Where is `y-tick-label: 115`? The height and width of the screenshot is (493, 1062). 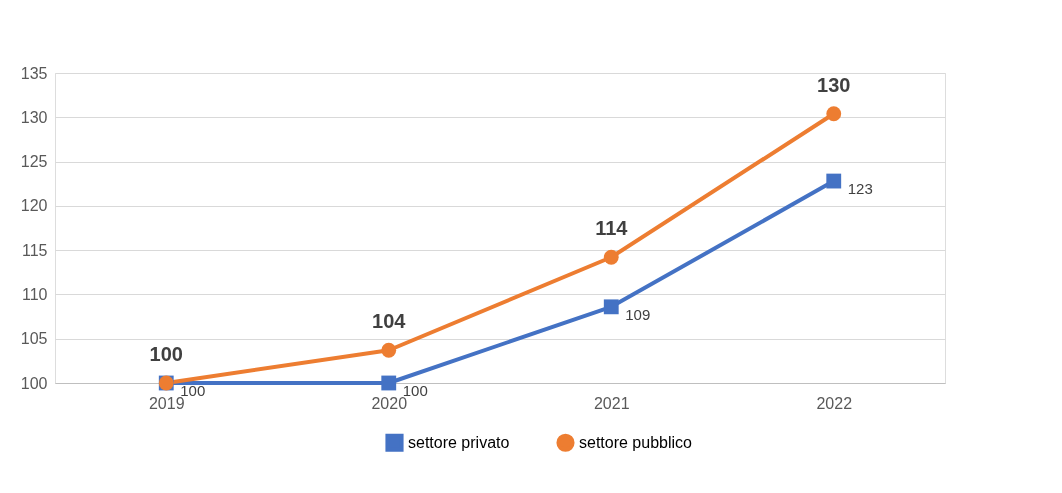 y-tick-label: 115 is located at coordinates (34, 250).